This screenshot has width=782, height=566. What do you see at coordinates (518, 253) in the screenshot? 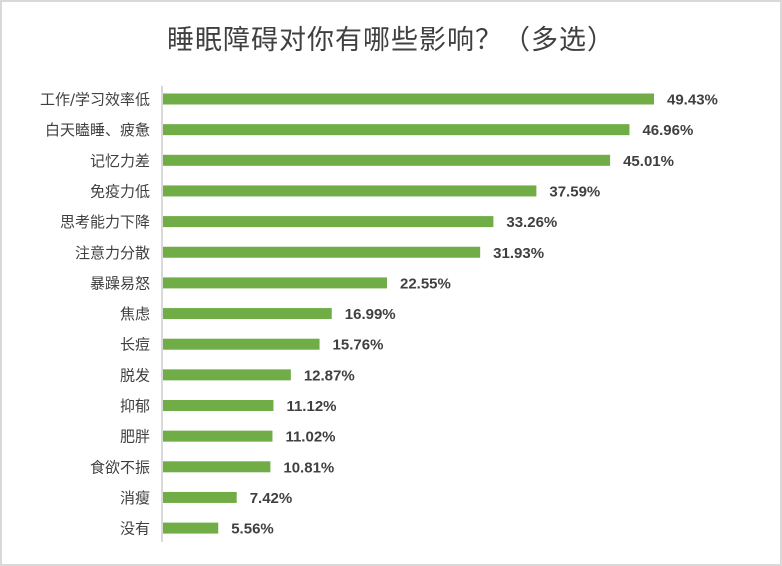
I see `data-label: 31.93%` at bounding box center [518, 253].